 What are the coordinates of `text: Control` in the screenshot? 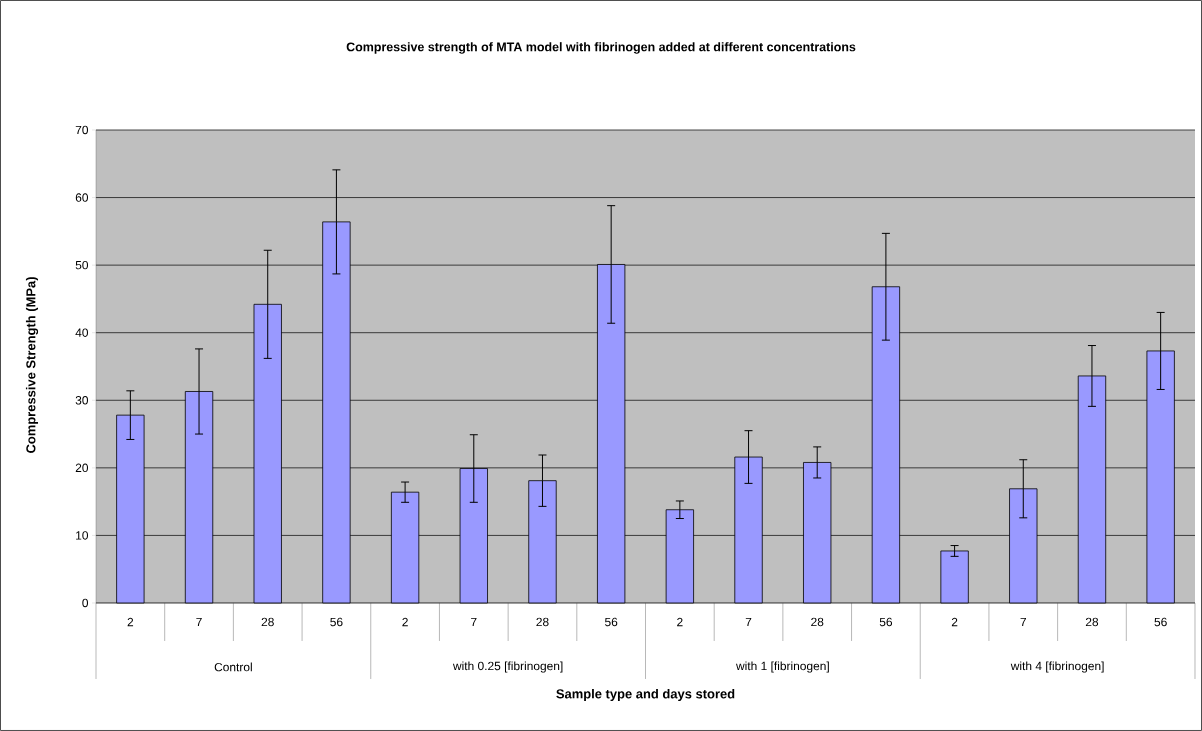 It's located at (233, 667).